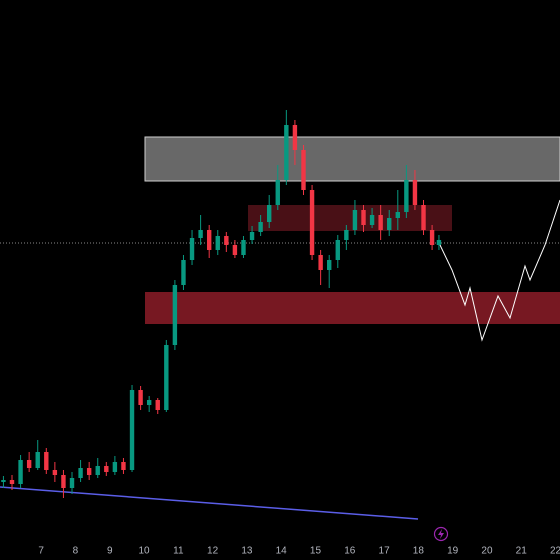 This screenshot has width=560, height=560. I want to click on x-tick-label: 22, so click(555, 551).